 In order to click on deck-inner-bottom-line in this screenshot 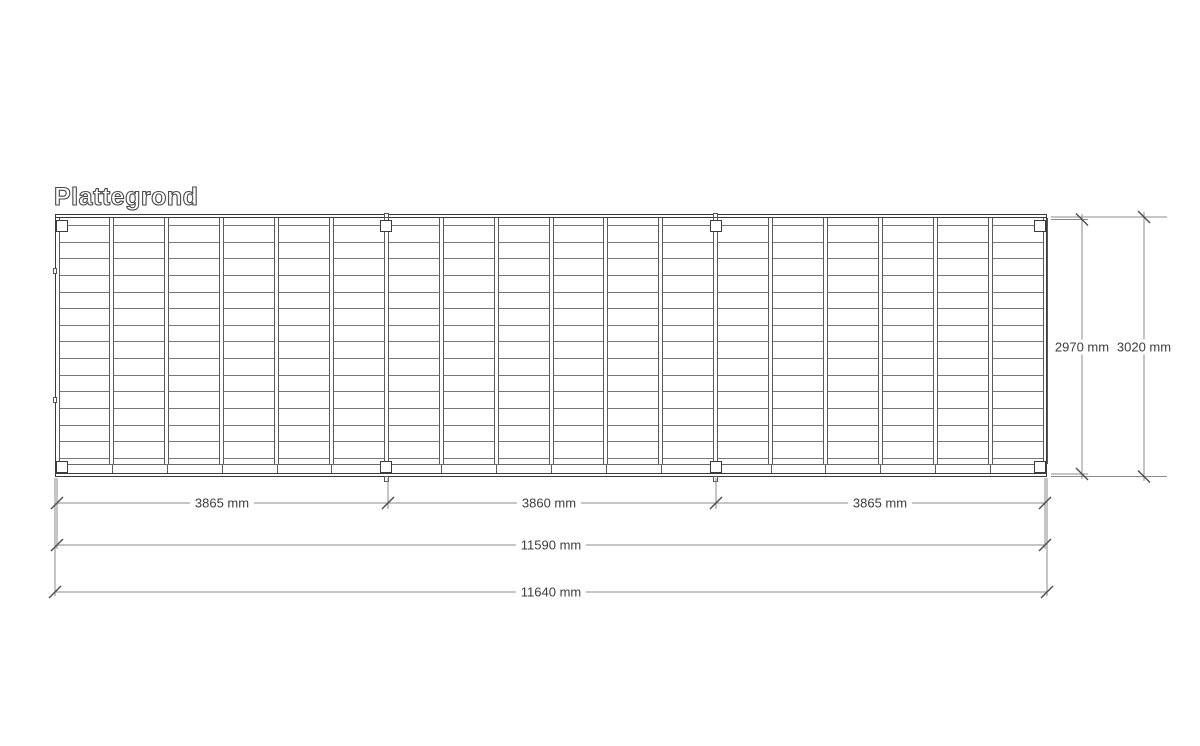, I will do `click(551, 464)`.